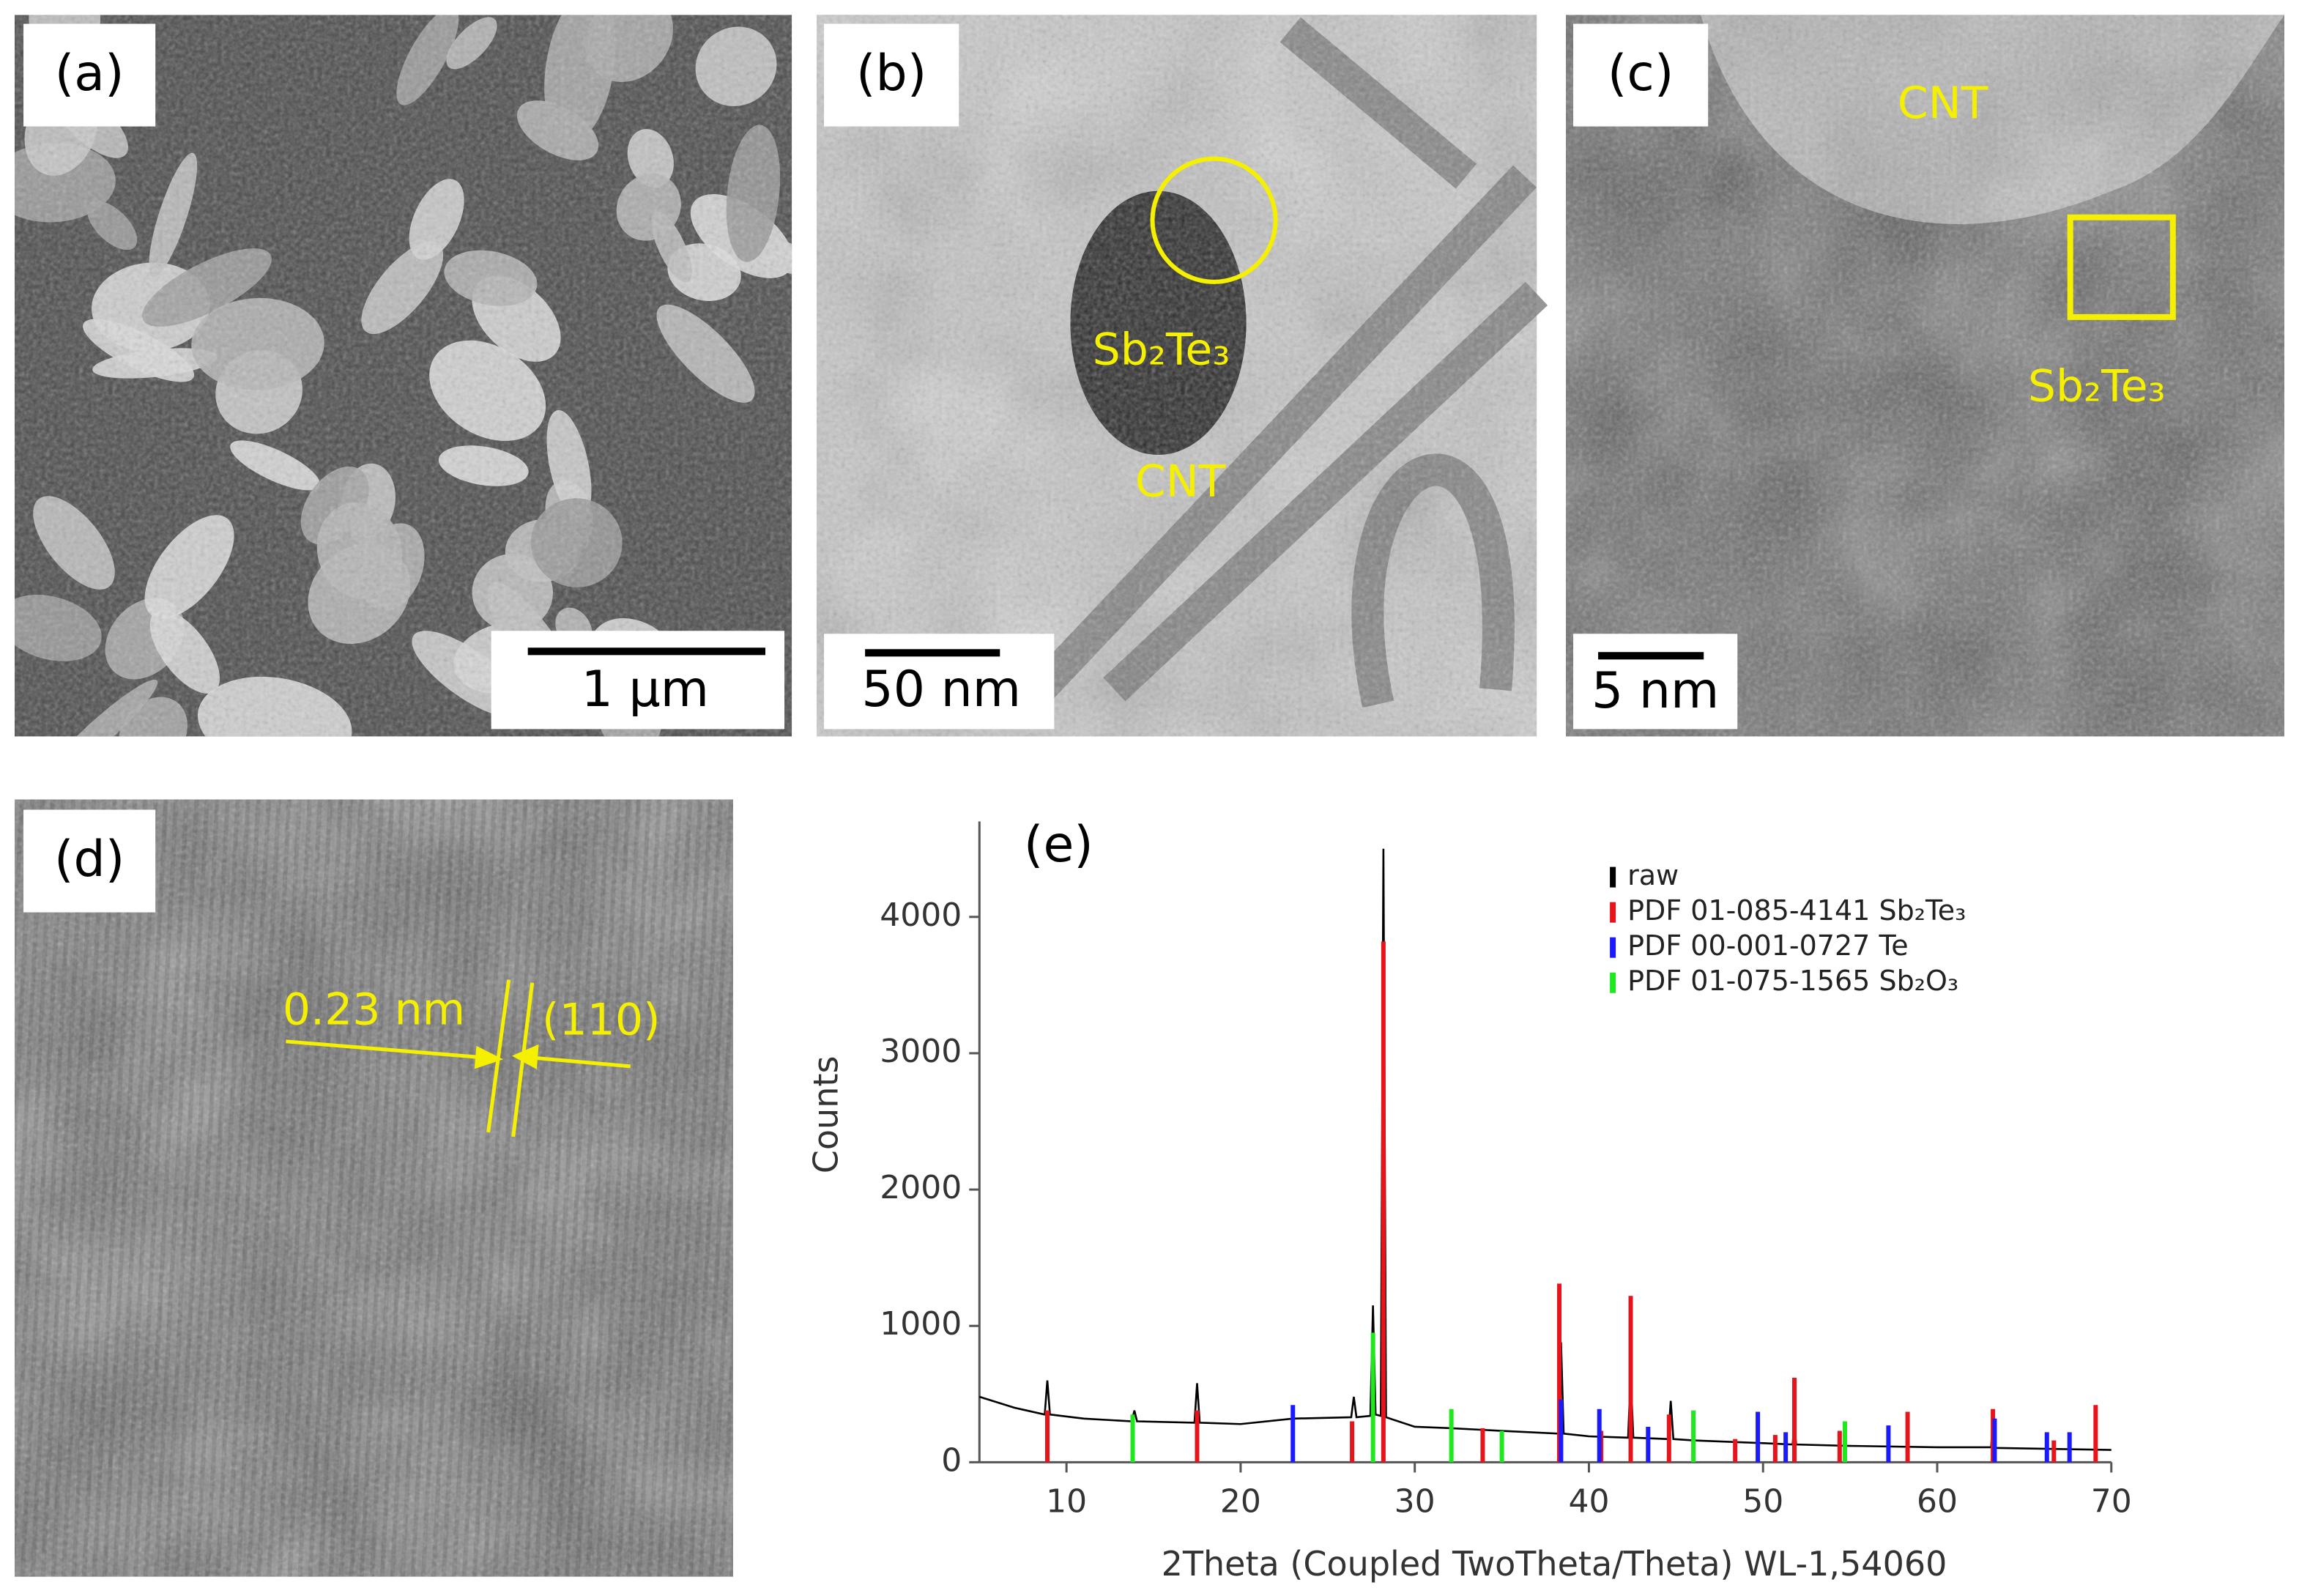 Image resolution: width=2299 pixels, height=1596 pixels. I want to click on y-tick-label: 4000, so click(921, 915).